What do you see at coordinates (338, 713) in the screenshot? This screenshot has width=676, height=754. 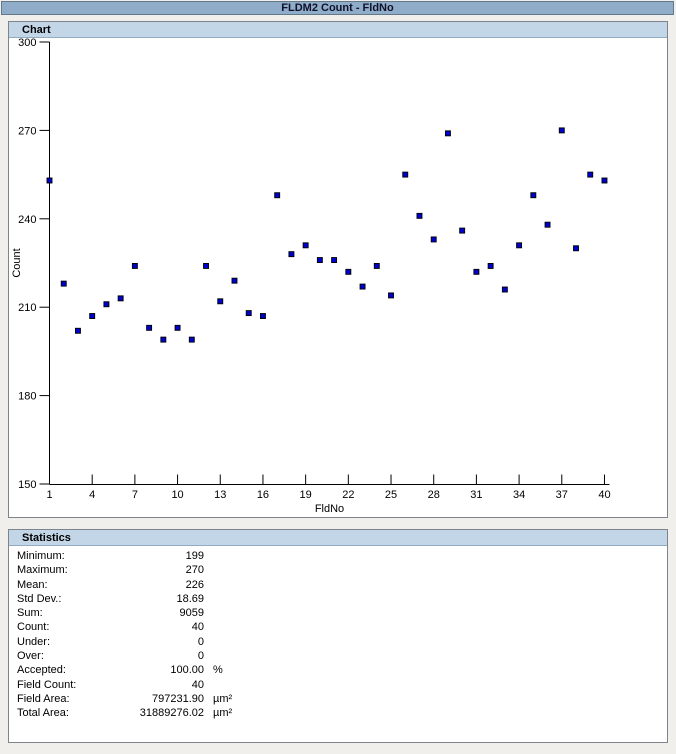 I see `stat-row: Total Area: 31889276.02 µm²` at bounding box center [338, 713].